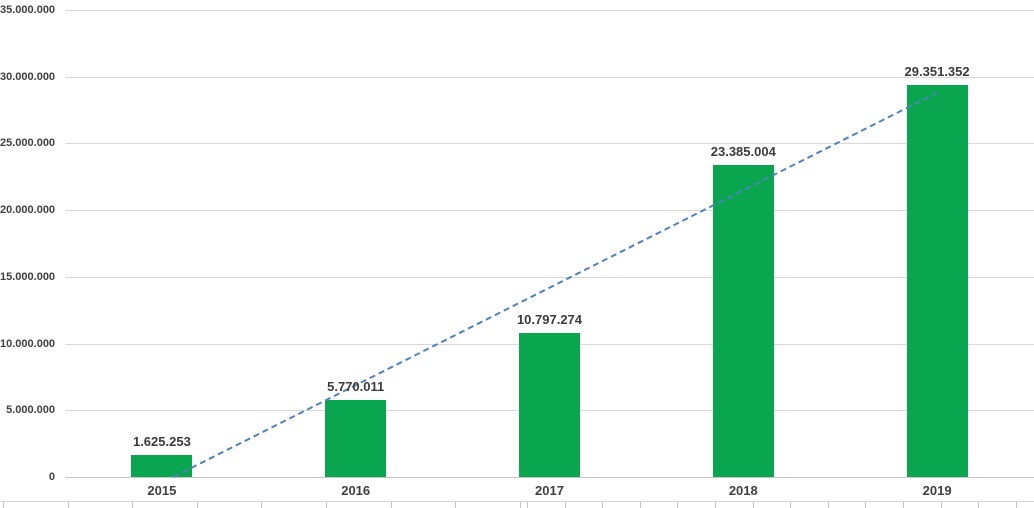 The width and height of the screenshot is (1034, 508). Describe the element at coordinates (162, 466) in the screenshot. I see `bar-2015` at that location.